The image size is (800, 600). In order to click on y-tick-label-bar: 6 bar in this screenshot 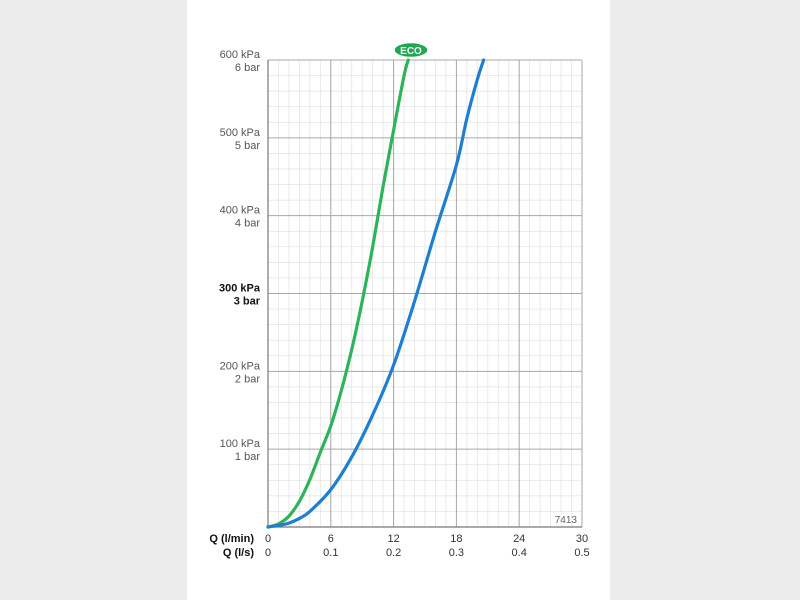, I will do `click(247, 68)`.